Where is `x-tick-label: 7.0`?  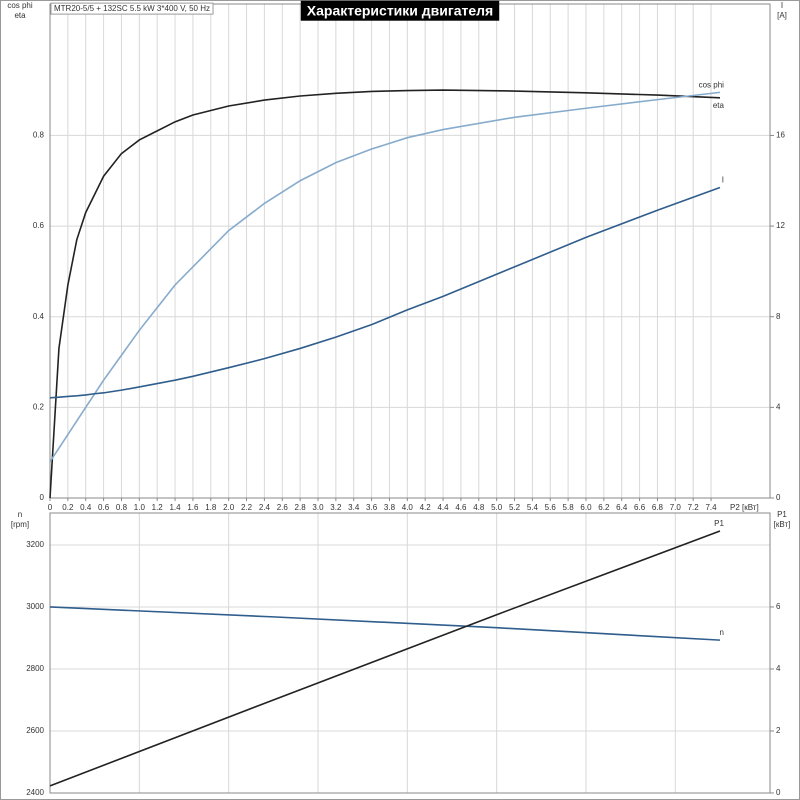 x-tick-label: 7.0 is located at coordinates (676, 507).